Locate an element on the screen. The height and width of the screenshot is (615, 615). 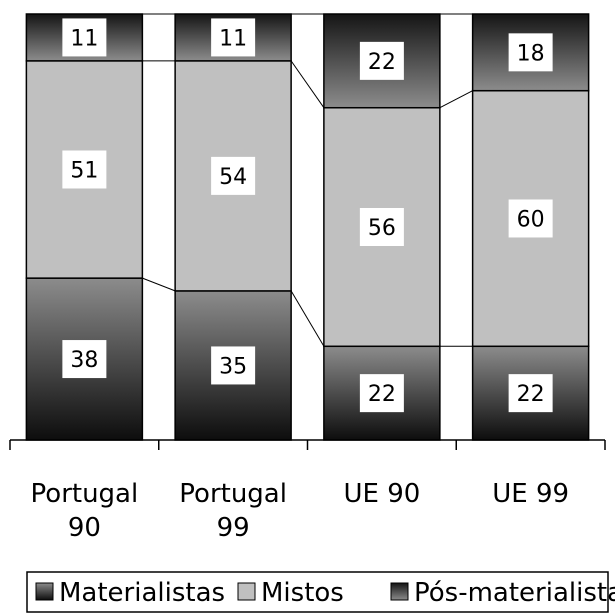
legend-label-1: Mistos is located at coordinates (302, 593).